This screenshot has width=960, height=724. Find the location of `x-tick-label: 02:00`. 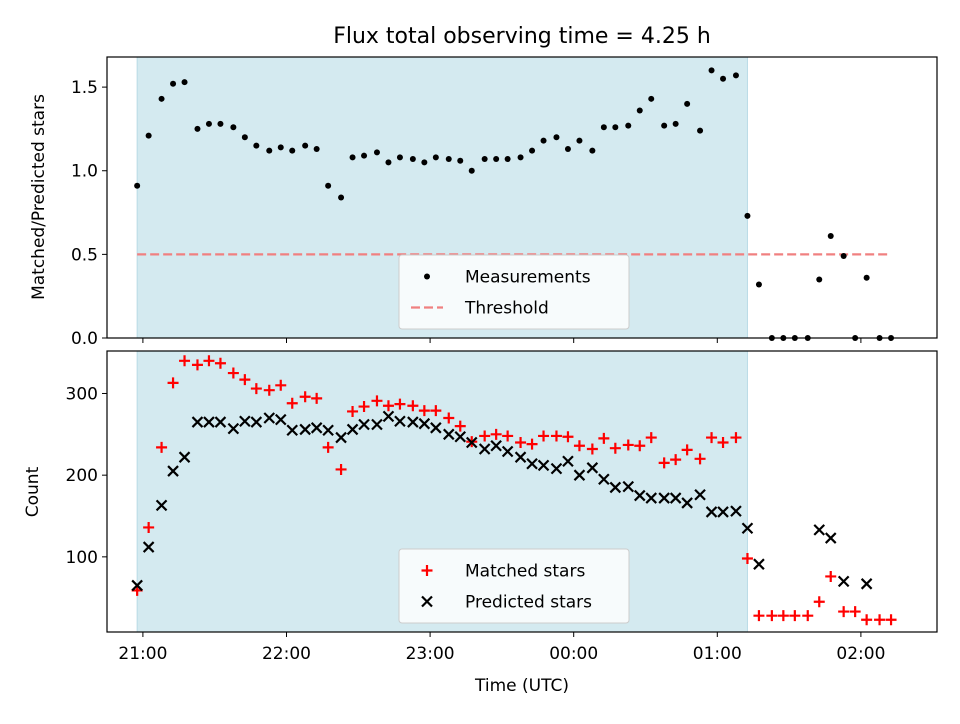

x-tick-label: 02:00 is located at coordinates (860, 654).